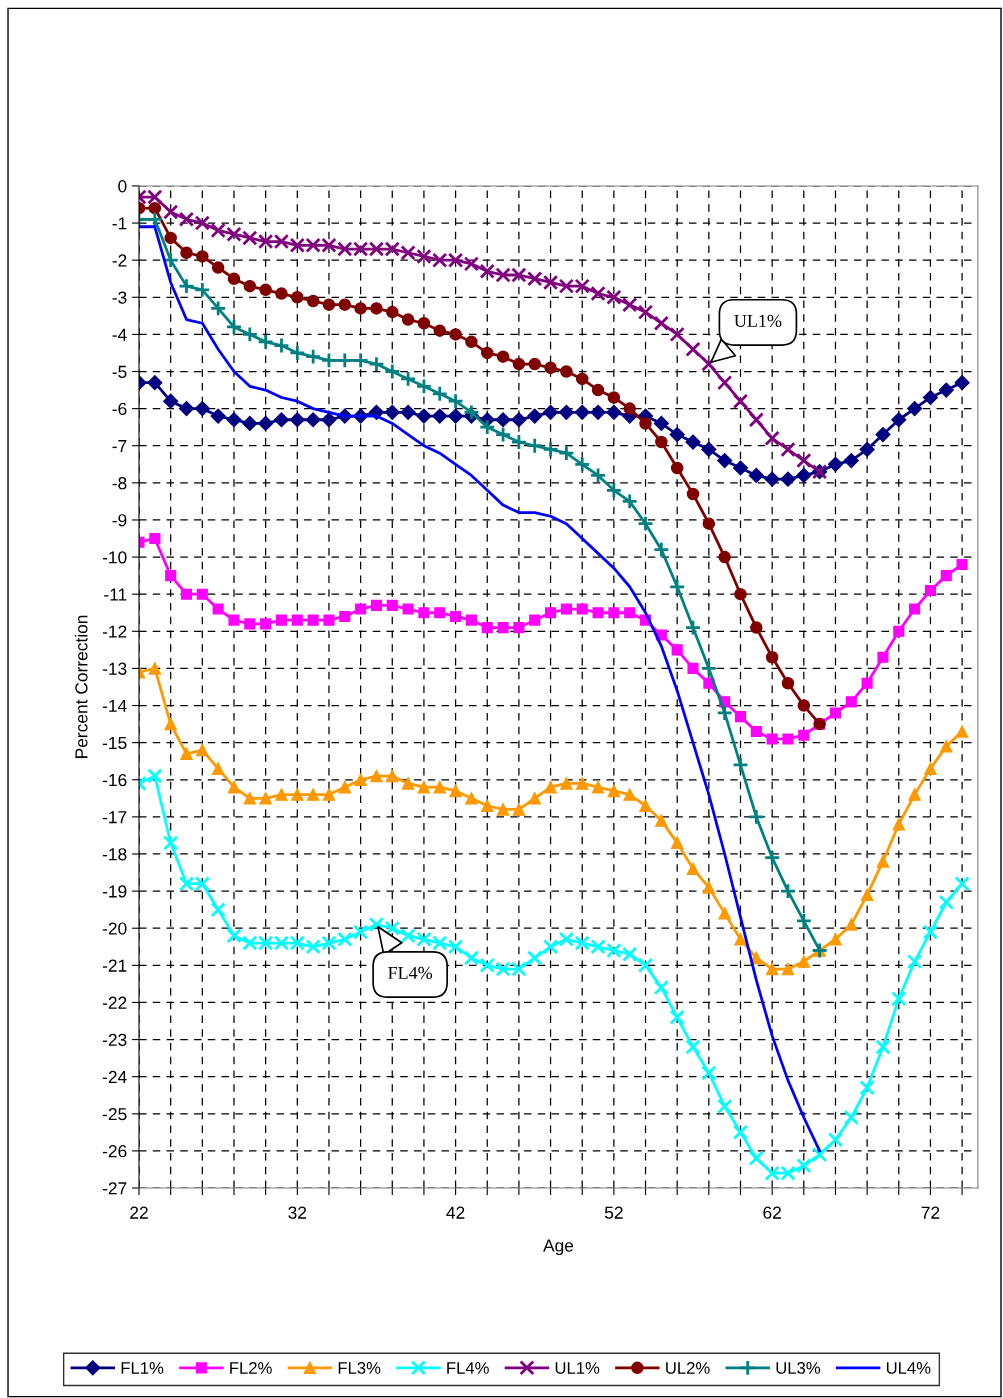 This screenshot has height=1398, width=1003. What do you see at coordinates (114, 557) in the screenshot?
I see `y-tick-label: -10` at bounding box center [114, 557].